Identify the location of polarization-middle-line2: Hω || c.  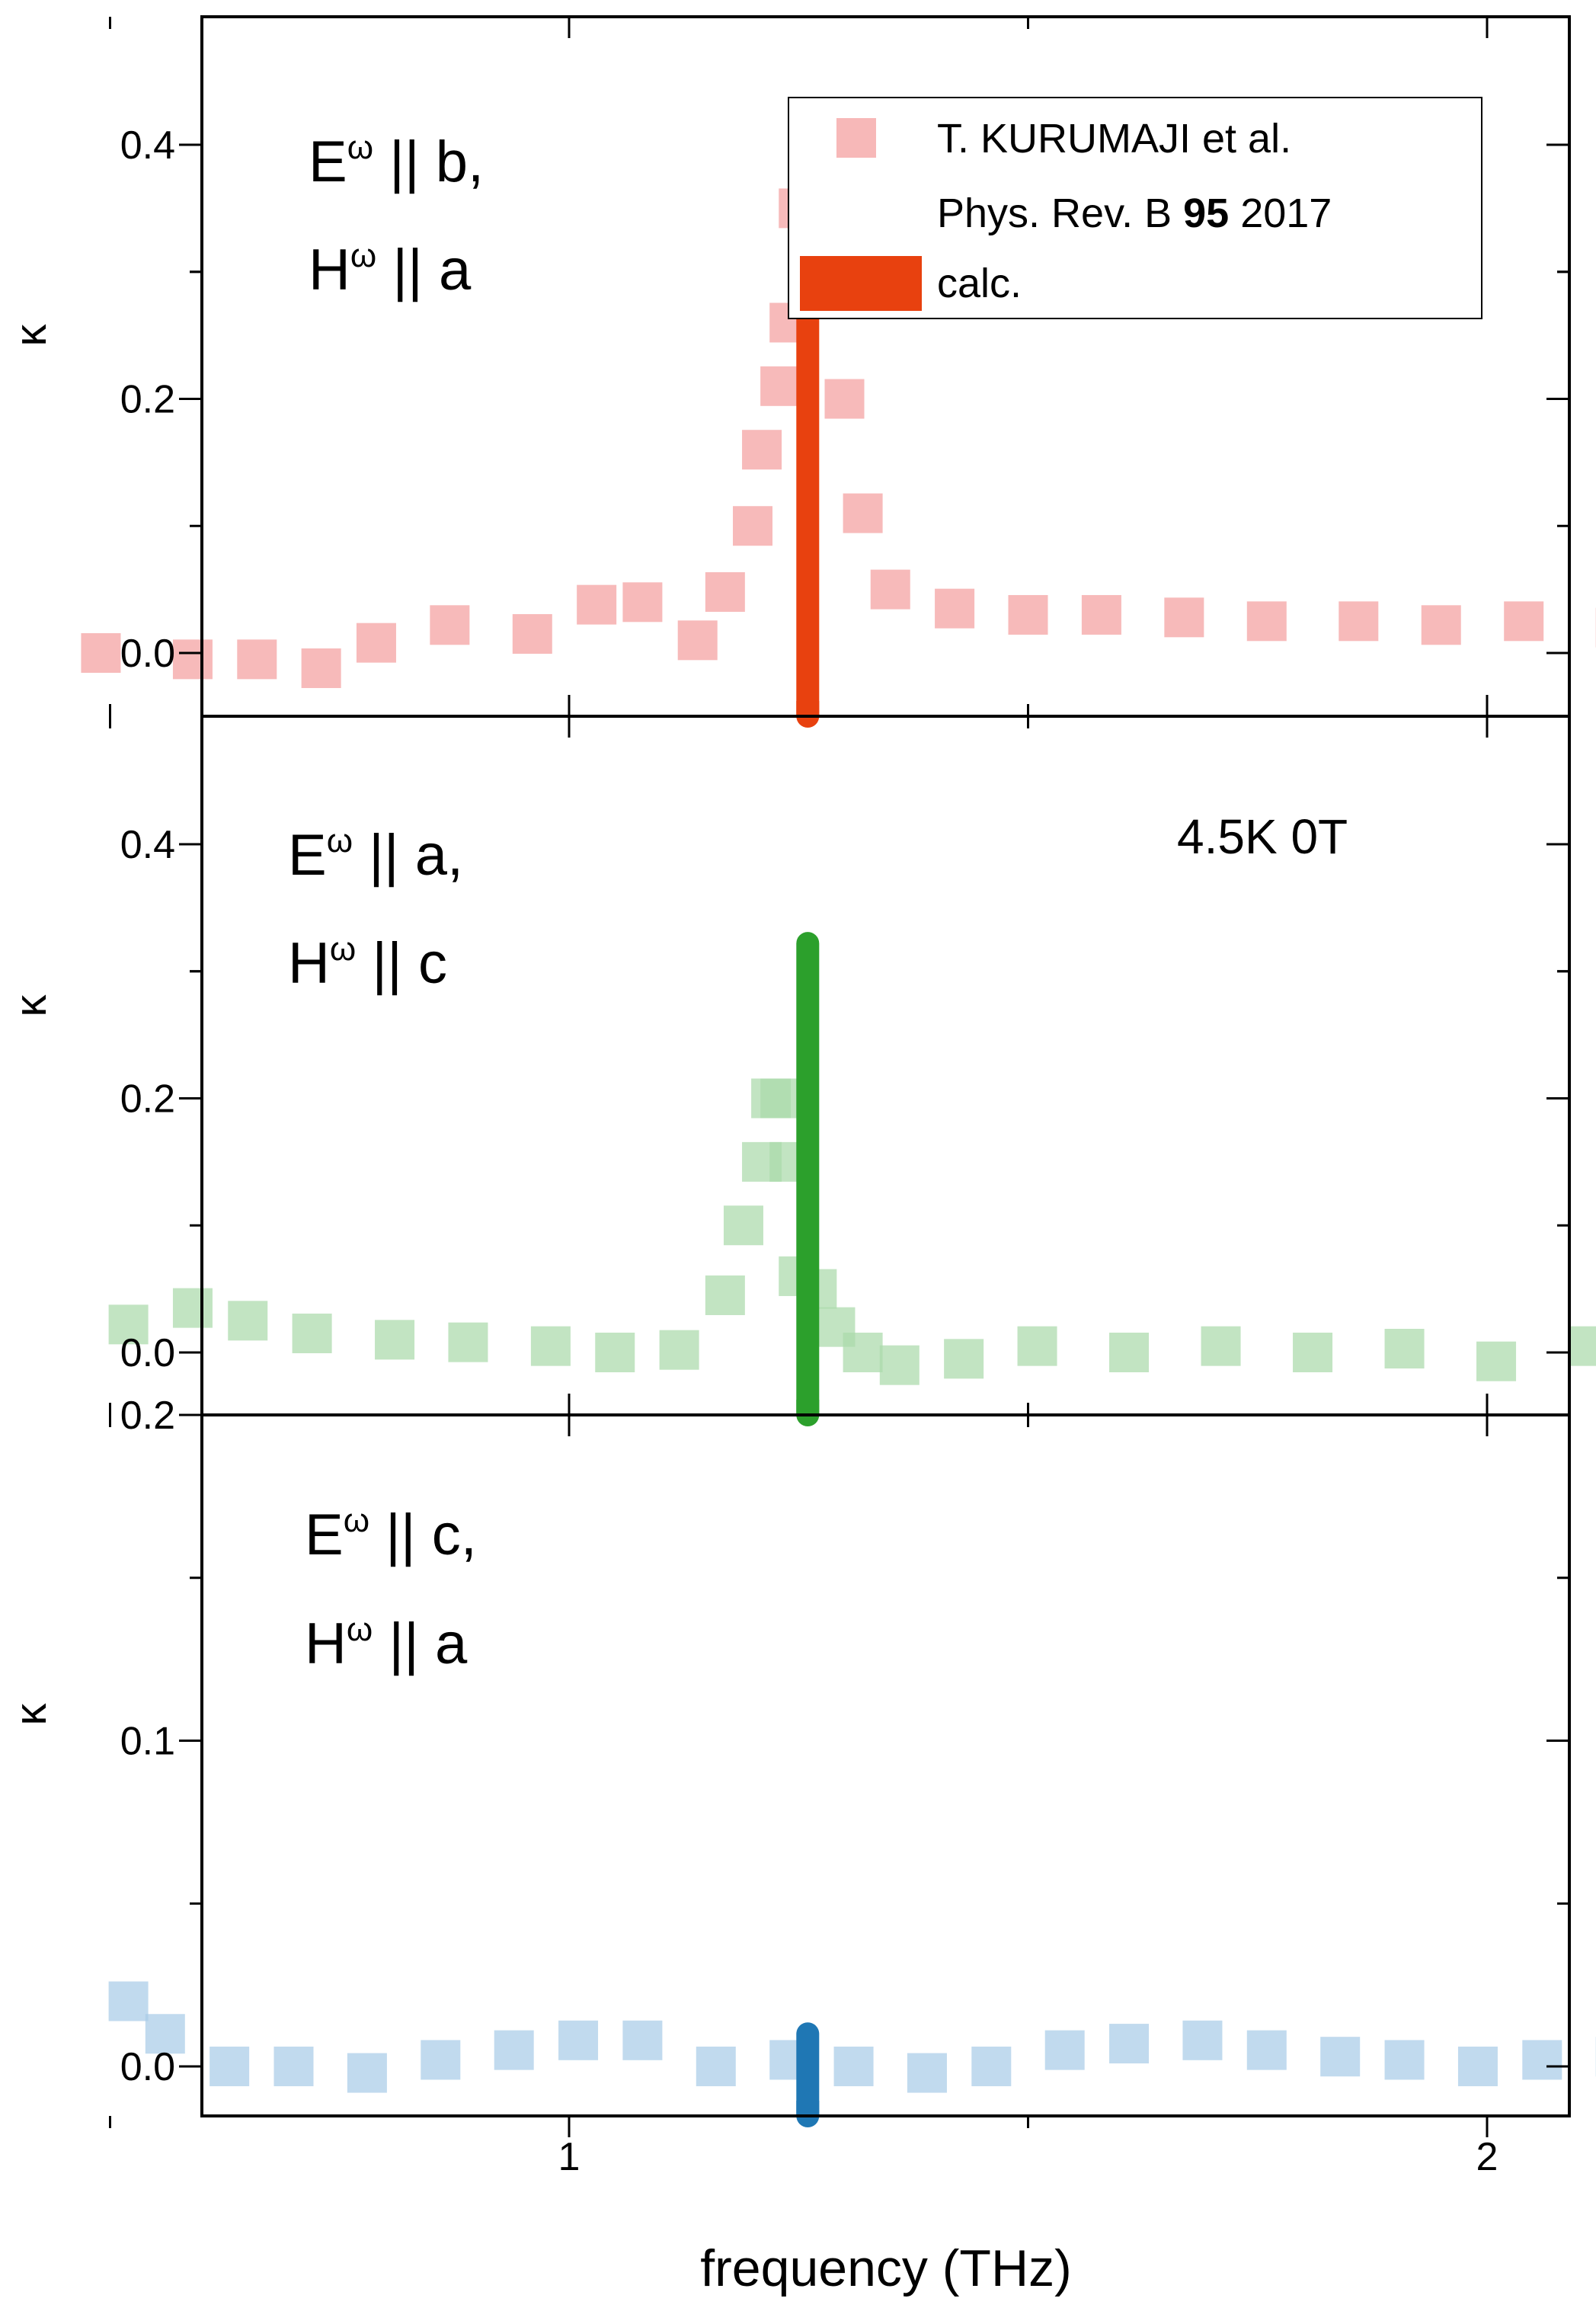
(367, 963).